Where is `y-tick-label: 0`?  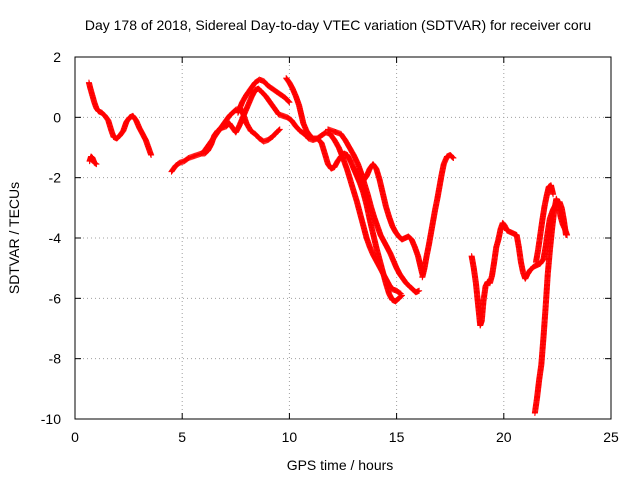
y-tick-label: 0 is located at coordinates (57, 117).